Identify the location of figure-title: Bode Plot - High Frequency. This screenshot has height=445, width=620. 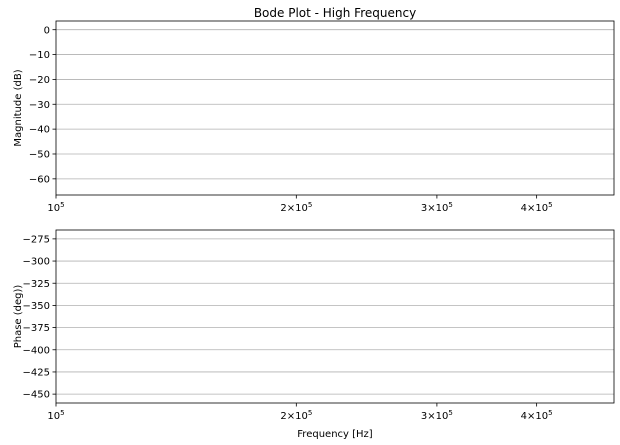
(335, 13).